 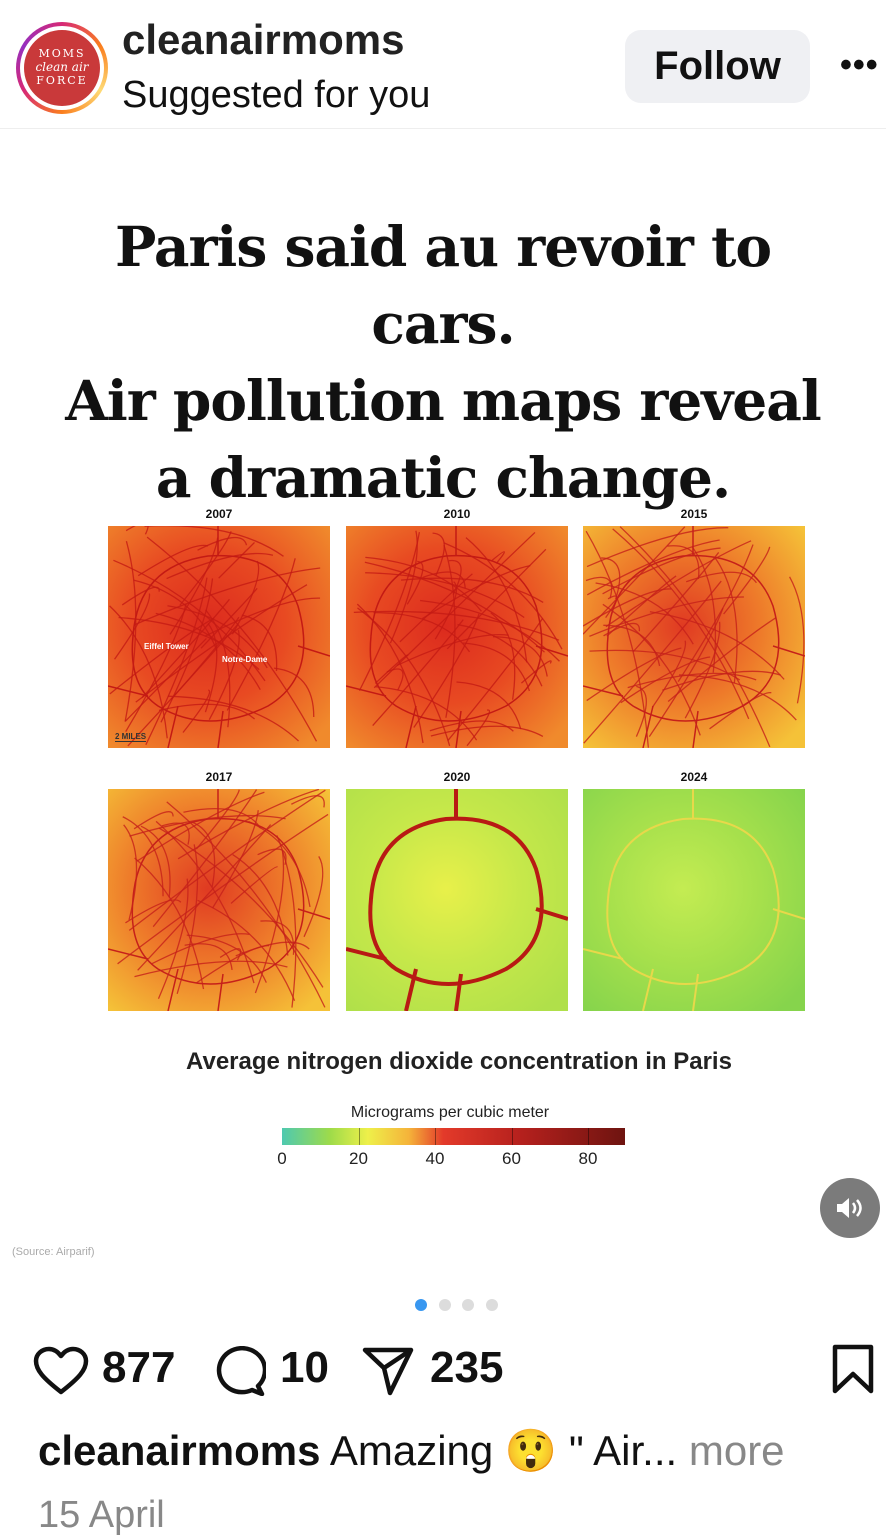 I want to click on color-scale-bar, so click(x=453, y=1136).